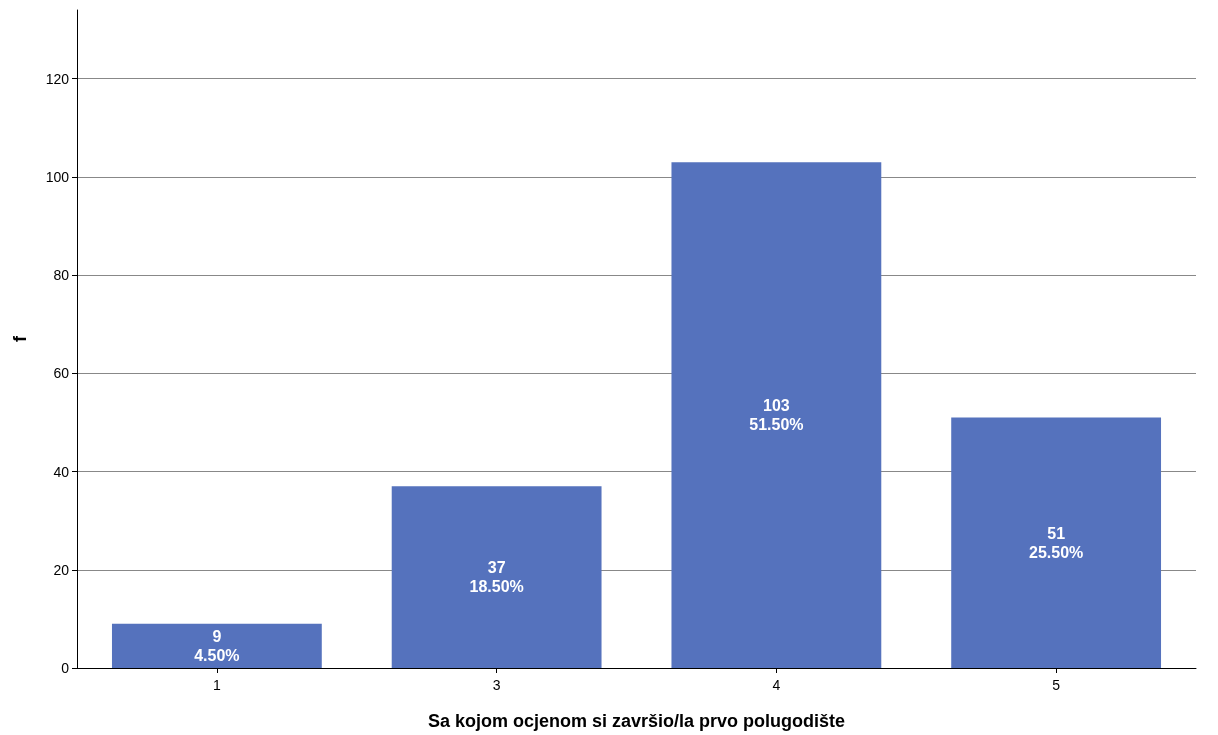 This screenshot has height=735, width=1218. I want to click on x-tick-label: 5, so click(1056, 685).